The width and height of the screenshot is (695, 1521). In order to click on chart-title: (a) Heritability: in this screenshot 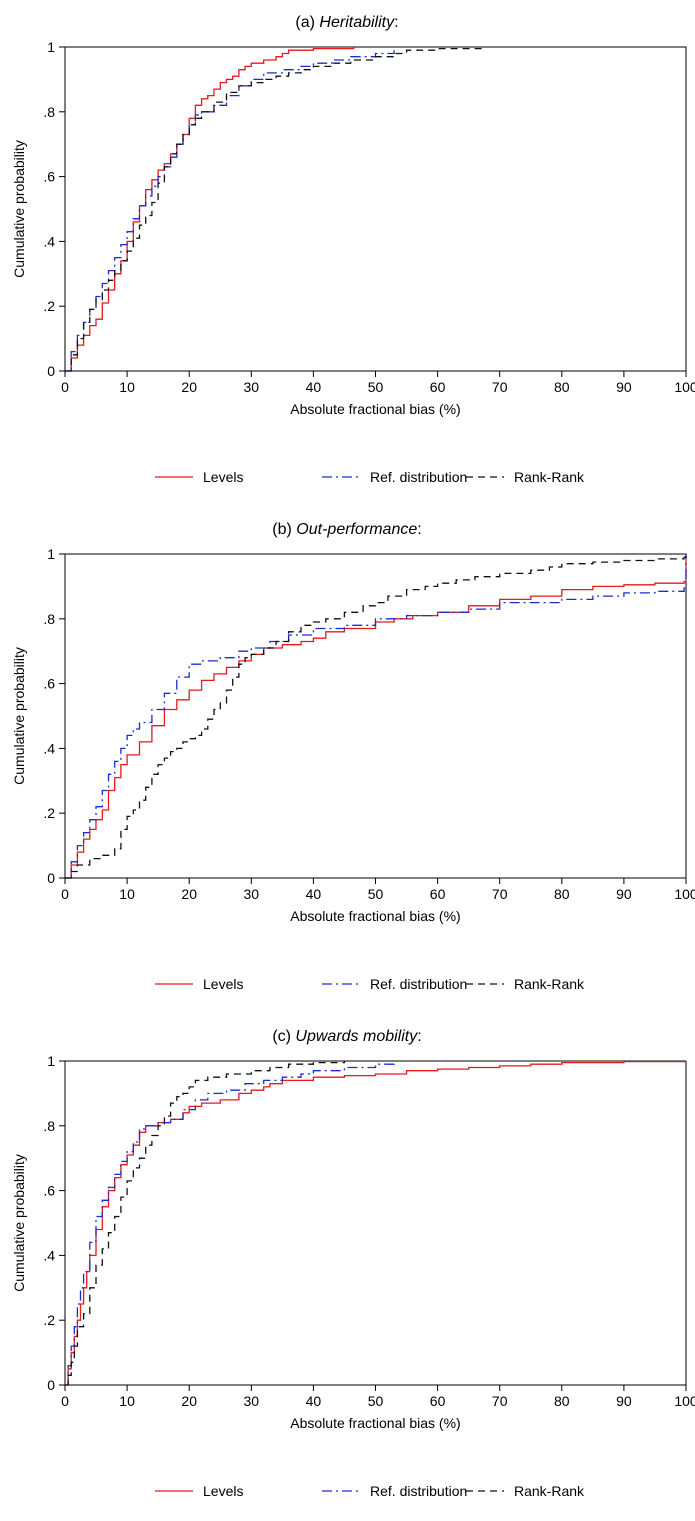, I will do `click(346, 22)`.